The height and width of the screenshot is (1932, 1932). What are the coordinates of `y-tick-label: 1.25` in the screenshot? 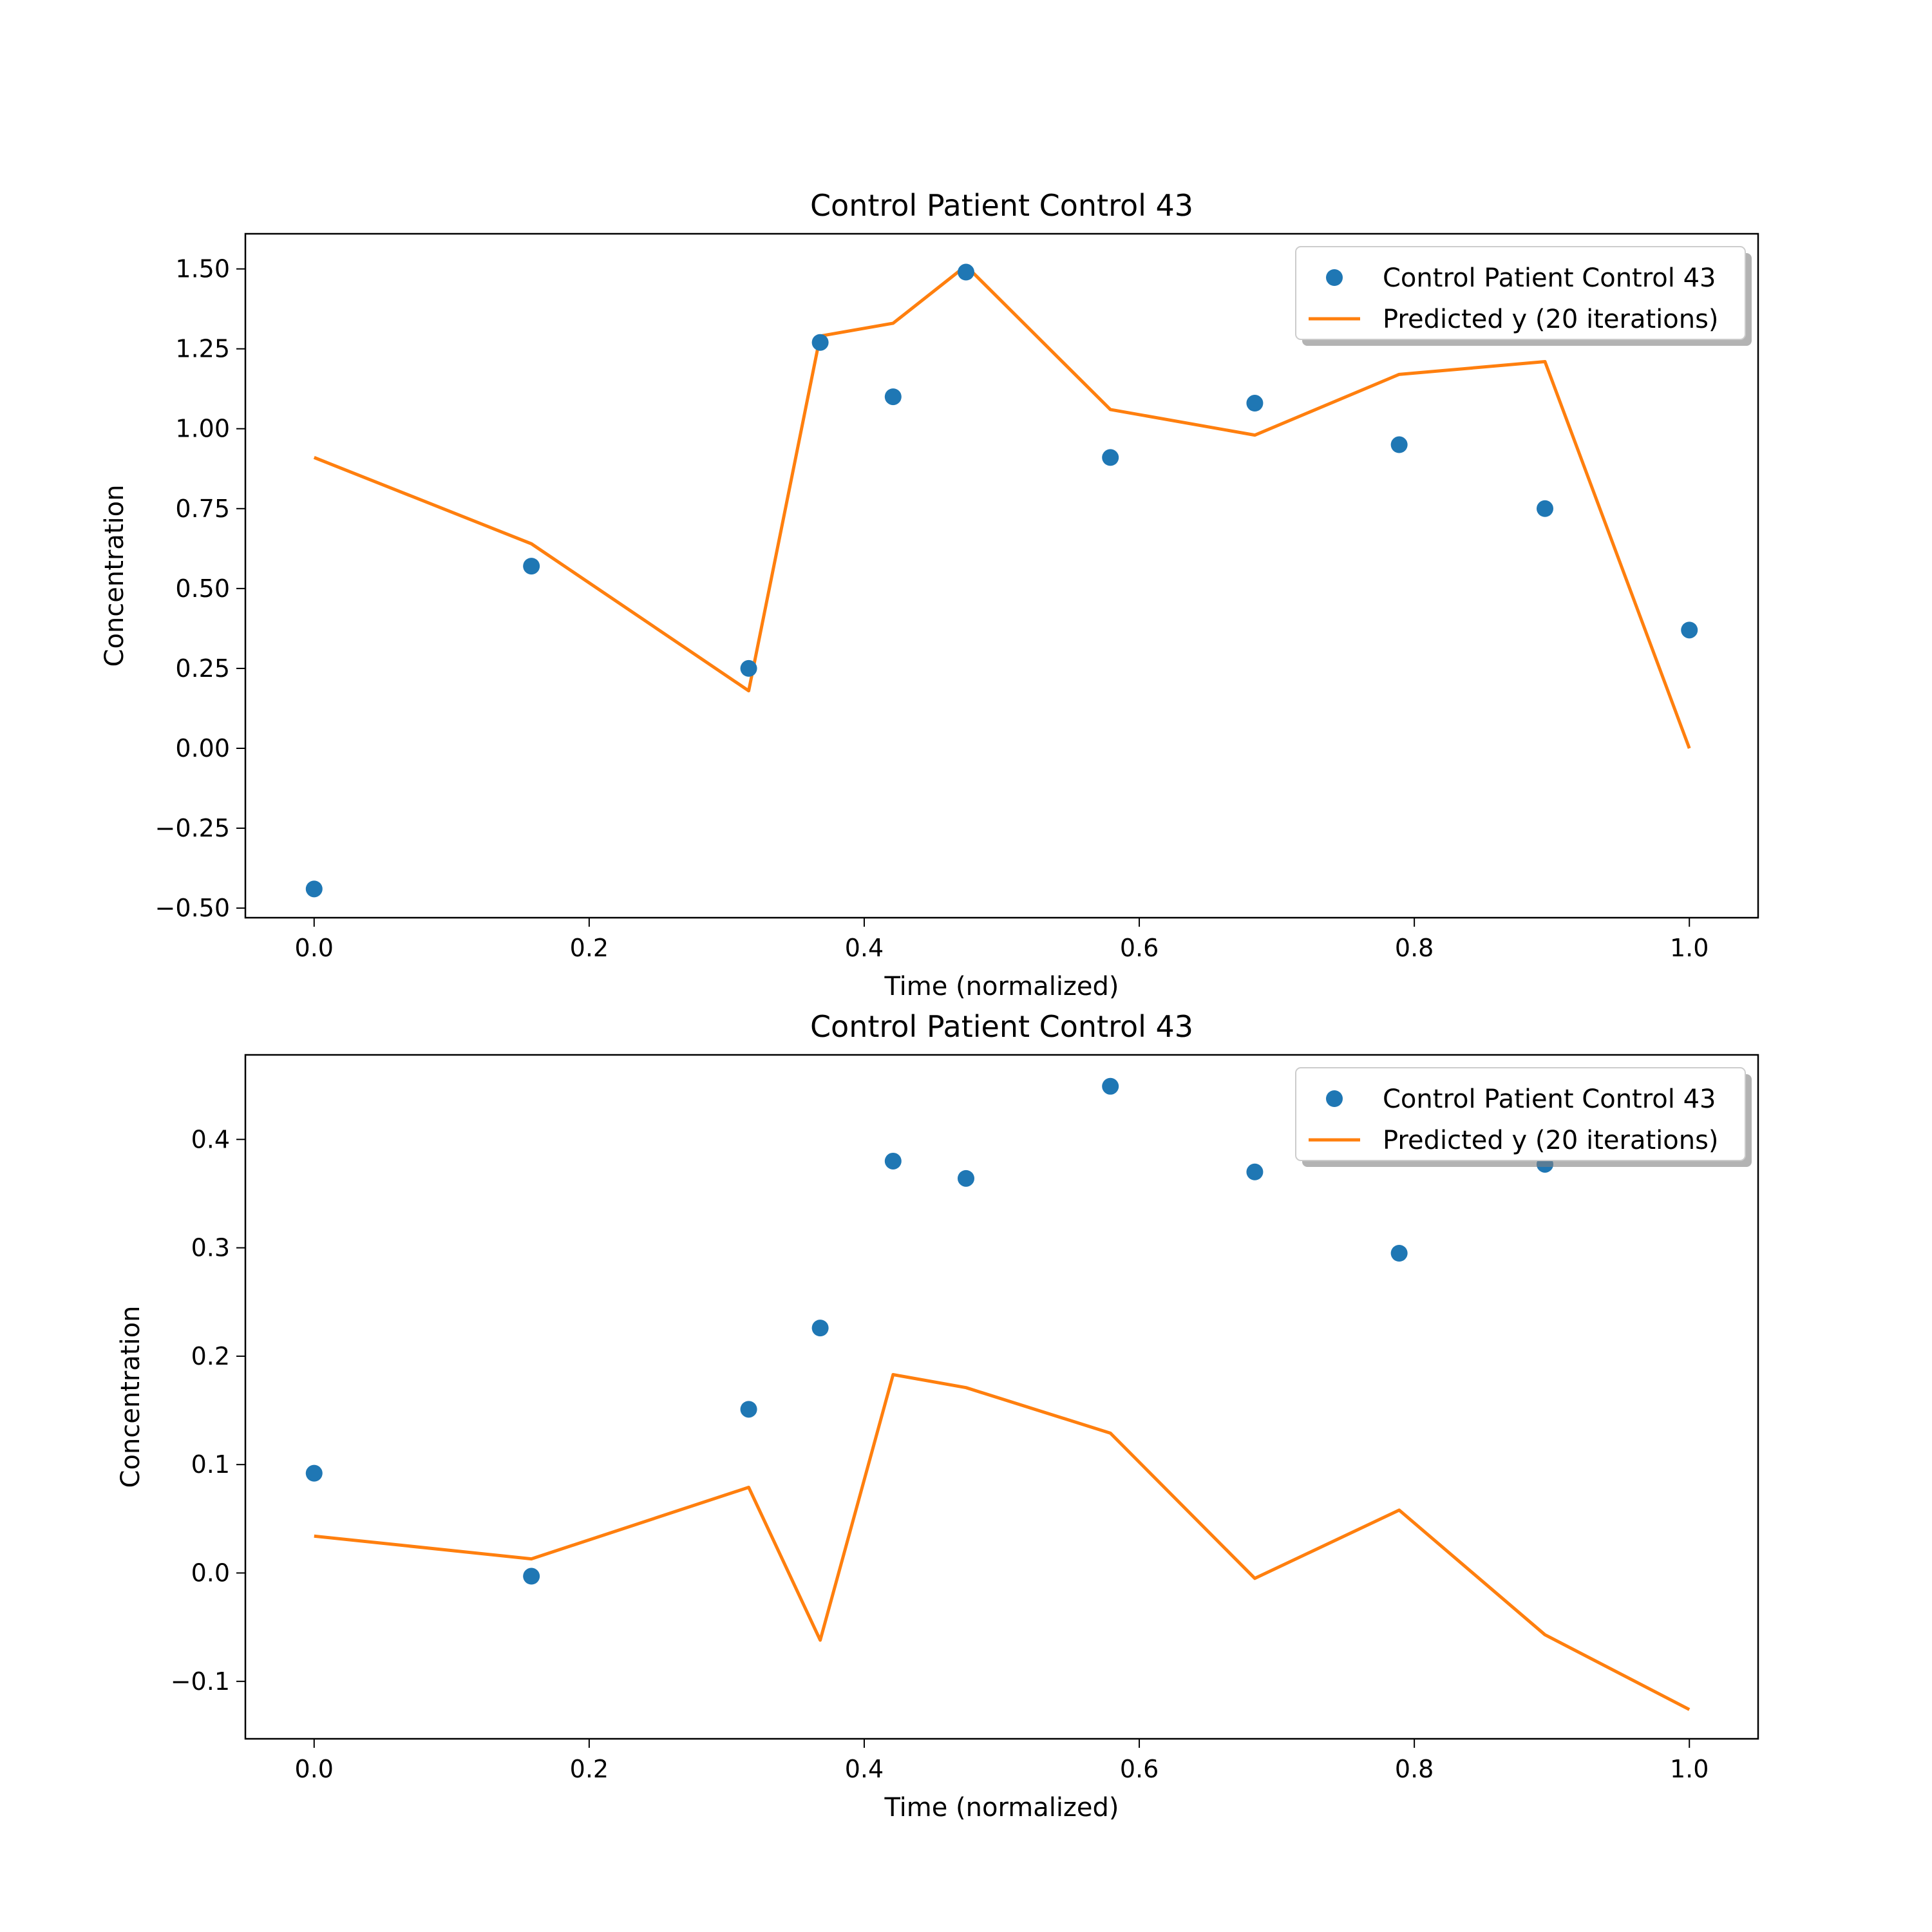 It's located at (202, 349).